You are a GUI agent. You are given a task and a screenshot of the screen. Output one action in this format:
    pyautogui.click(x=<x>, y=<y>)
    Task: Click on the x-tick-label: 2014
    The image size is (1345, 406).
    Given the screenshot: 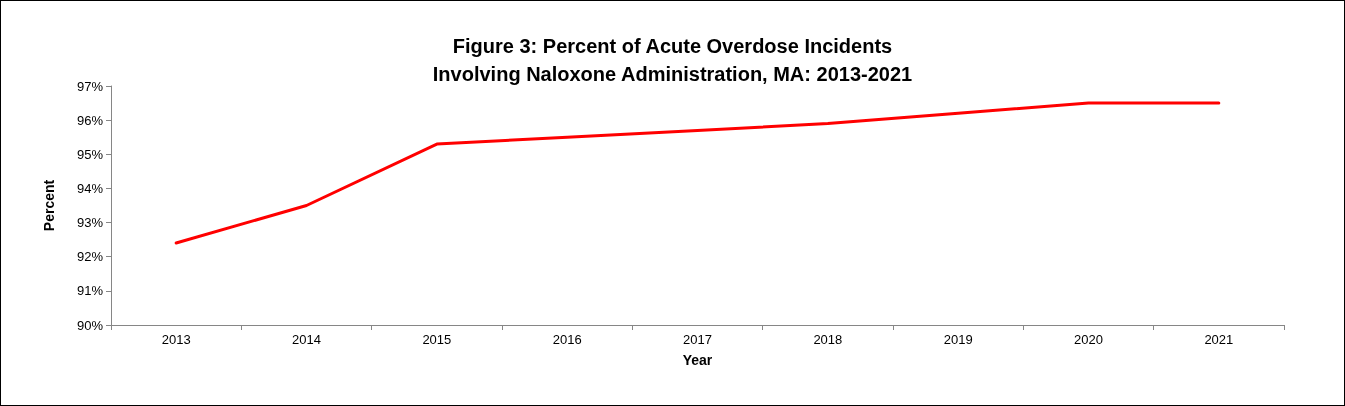 What is the action you would take?
    pyautogui.click(x=306, y=339)
    